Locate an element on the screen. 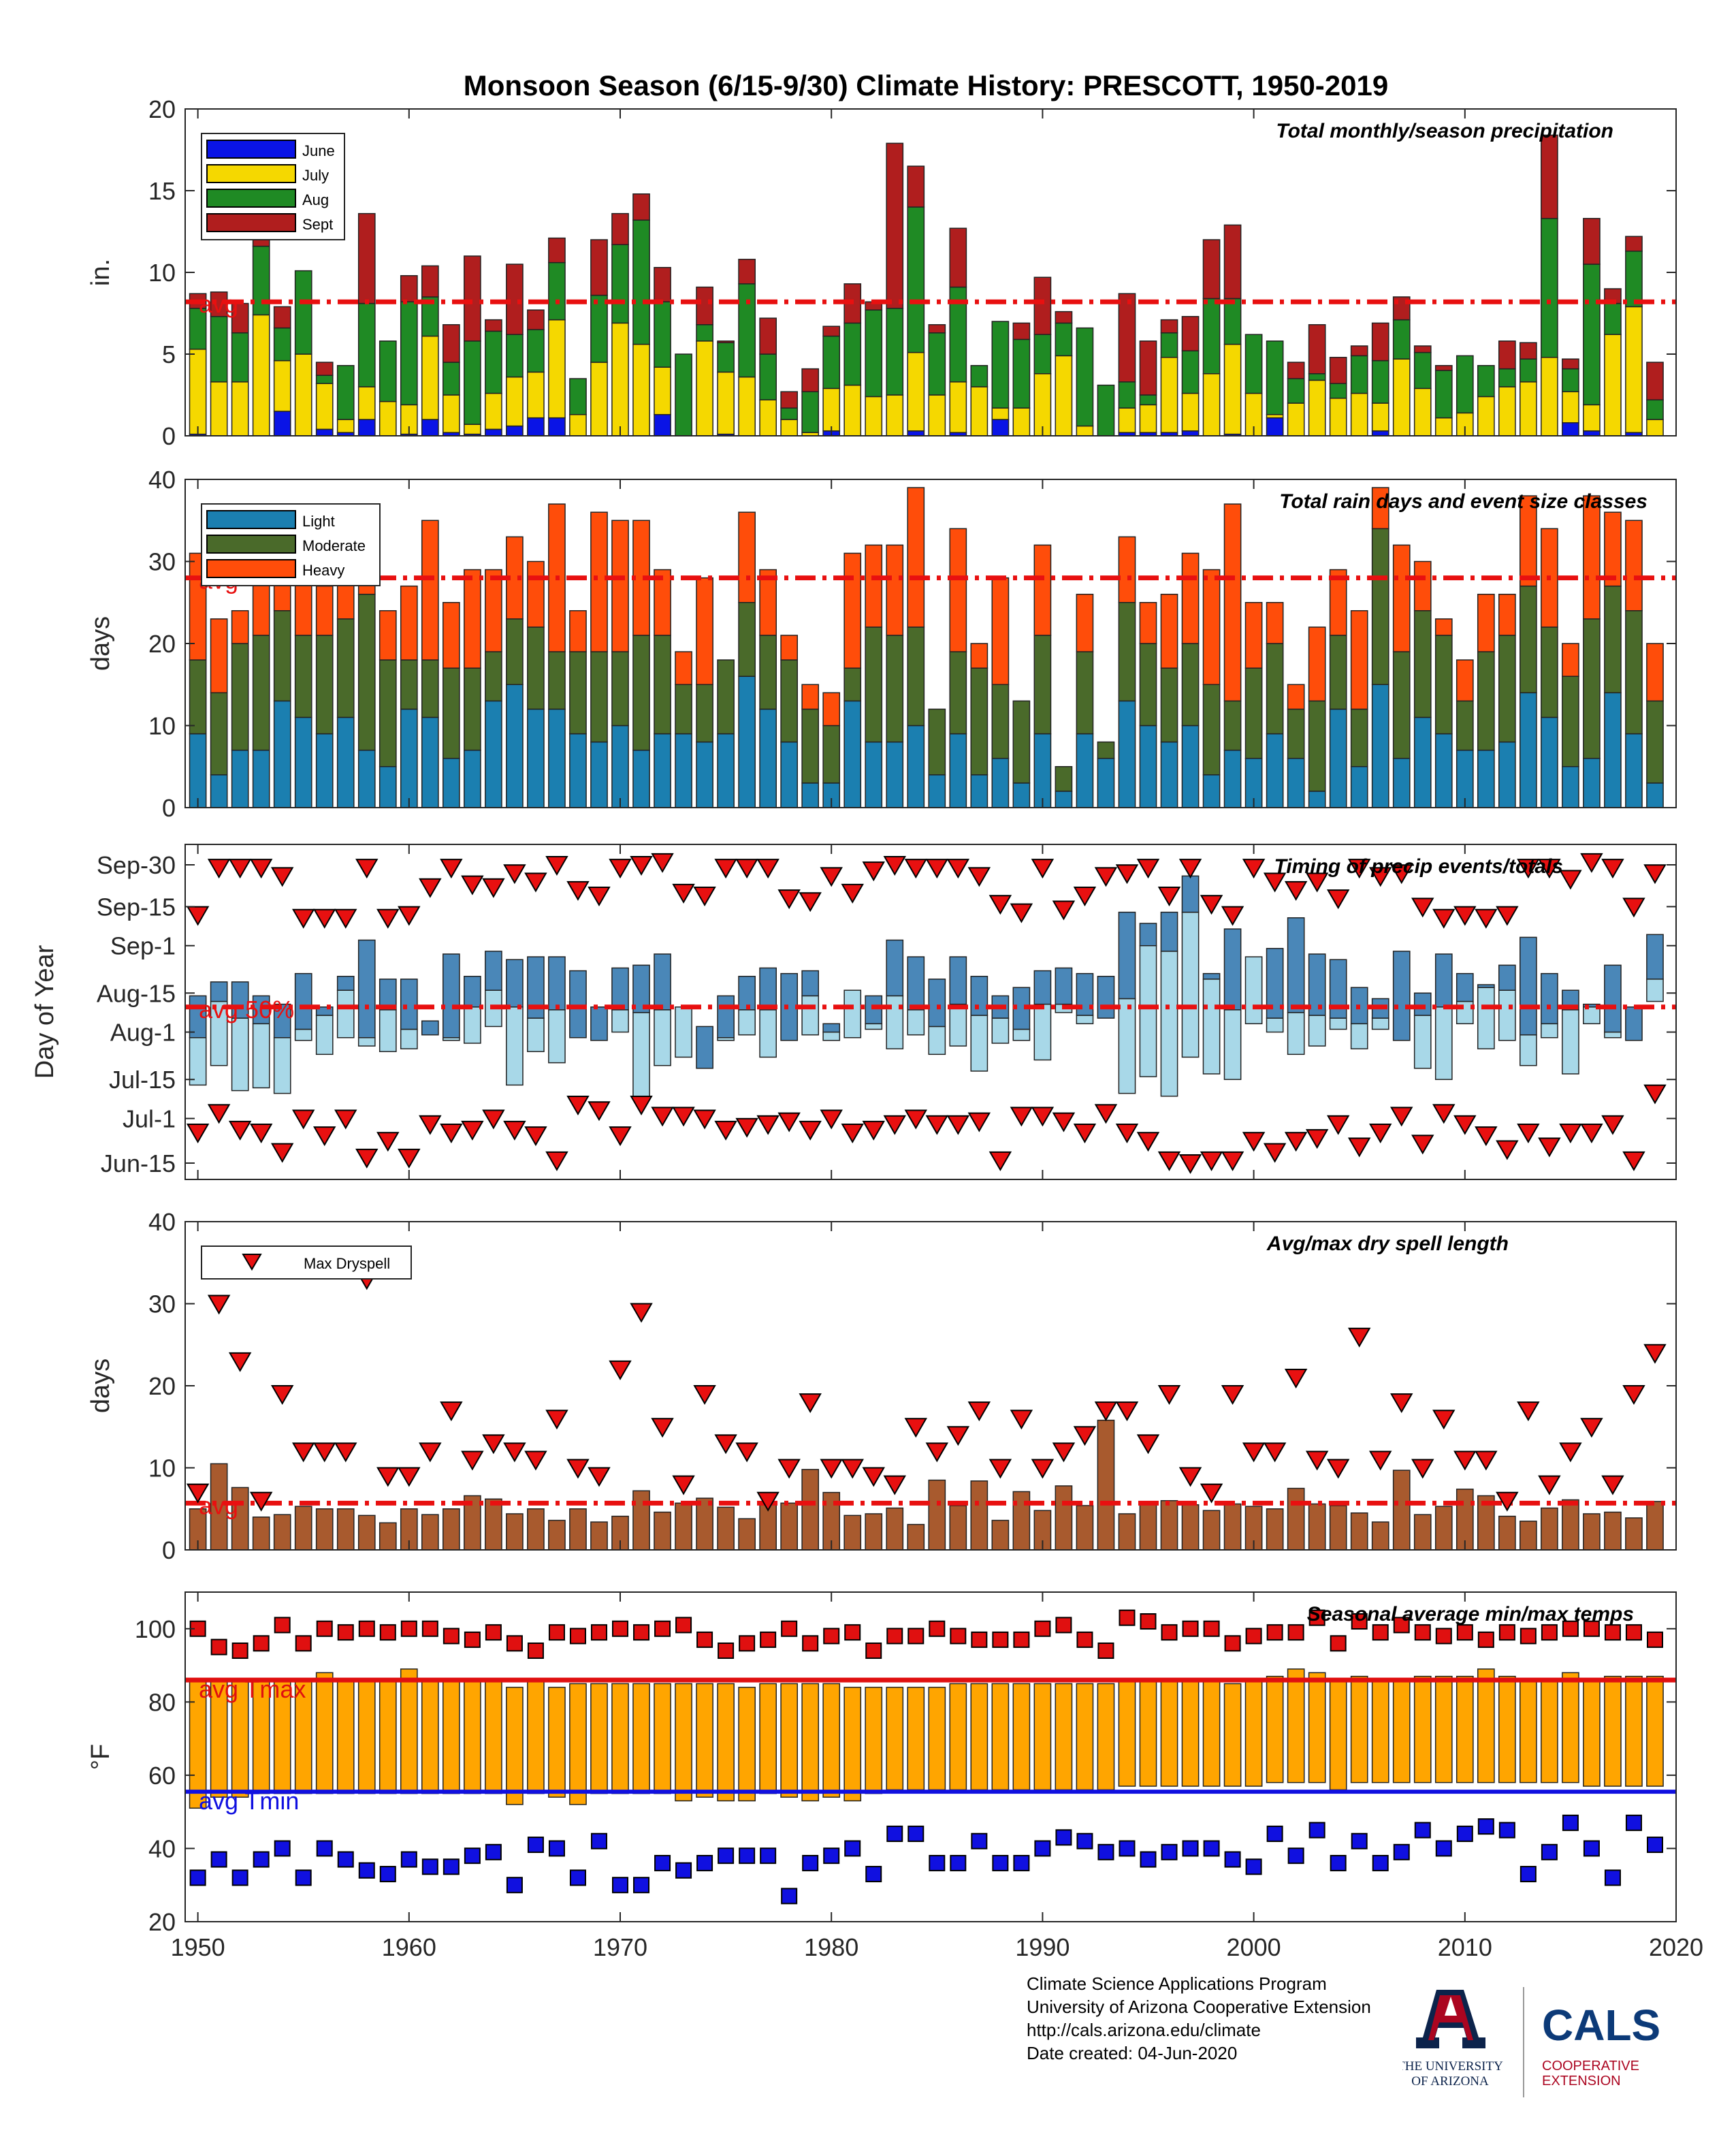 Image resolution: width=1736 pixels, height=2143 pixels. plot-frame is located at coordinates (930, 1386).